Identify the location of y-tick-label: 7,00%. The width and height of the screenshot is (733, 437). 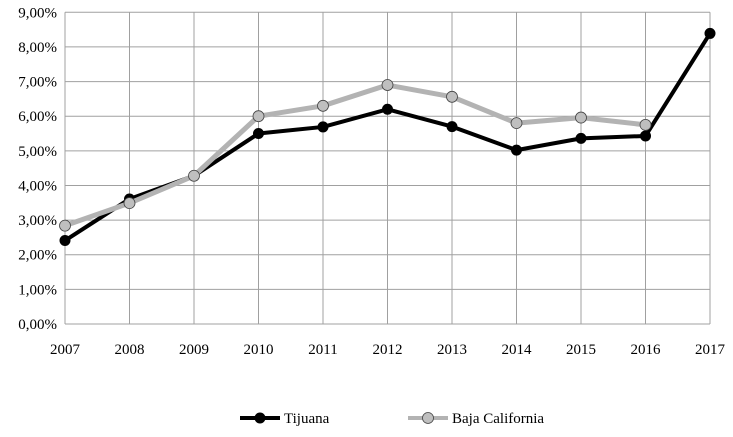
(37, 83).